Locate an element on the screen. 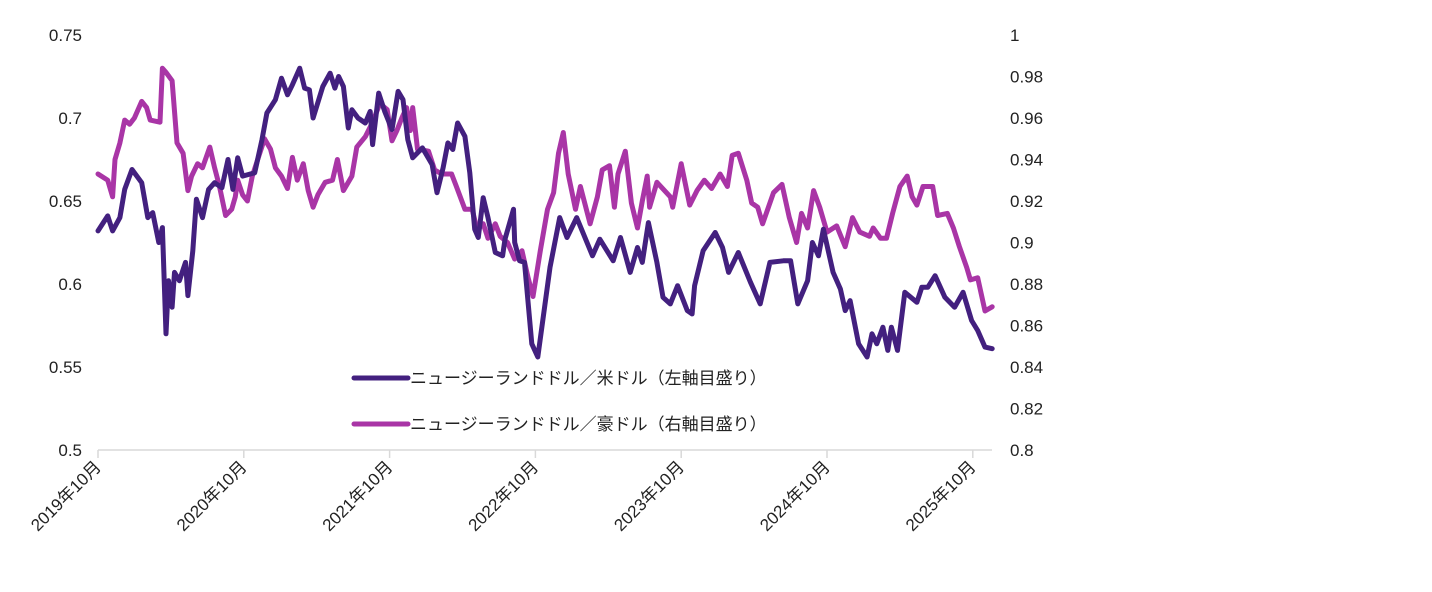 The height and width of the screenshot is (592, 1432). right-axis-ticks: 0.8 0.82 0.84 0.86 0.88 0.9 0.92 0.94 0.96 0.98 1 is located at coordinates (1026, 243).